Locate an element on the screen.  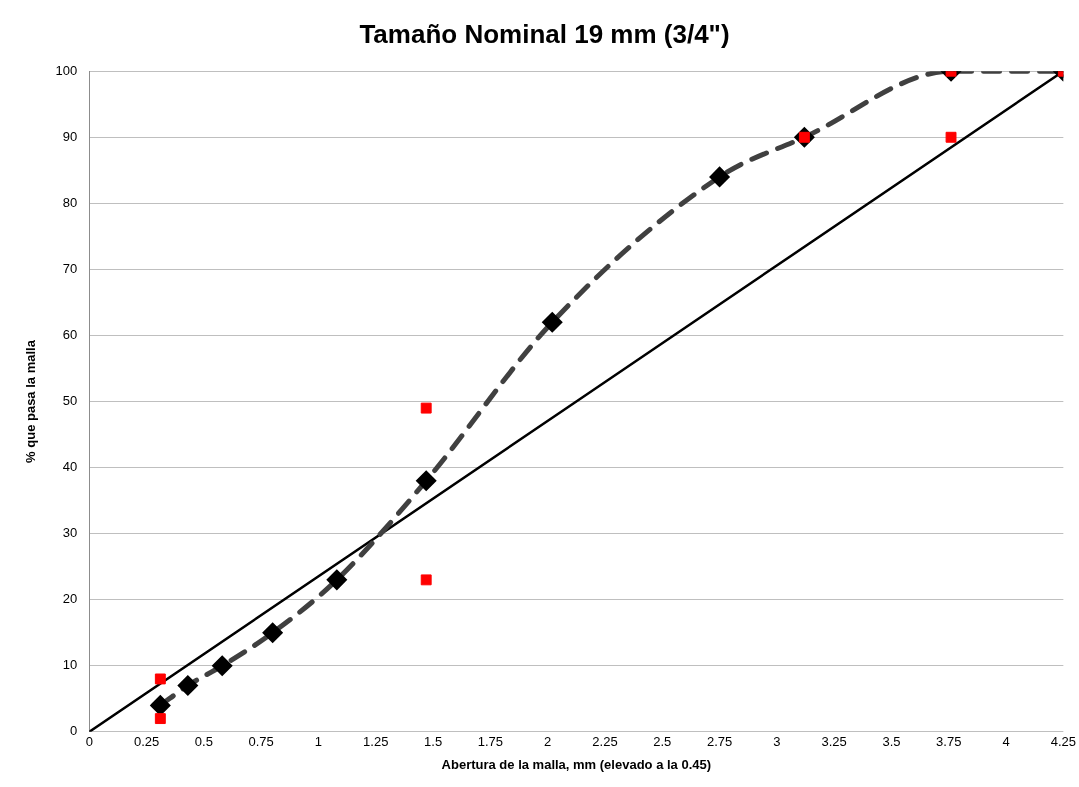
x-tick-label: 1.75 is located at coordinates (490, 742).